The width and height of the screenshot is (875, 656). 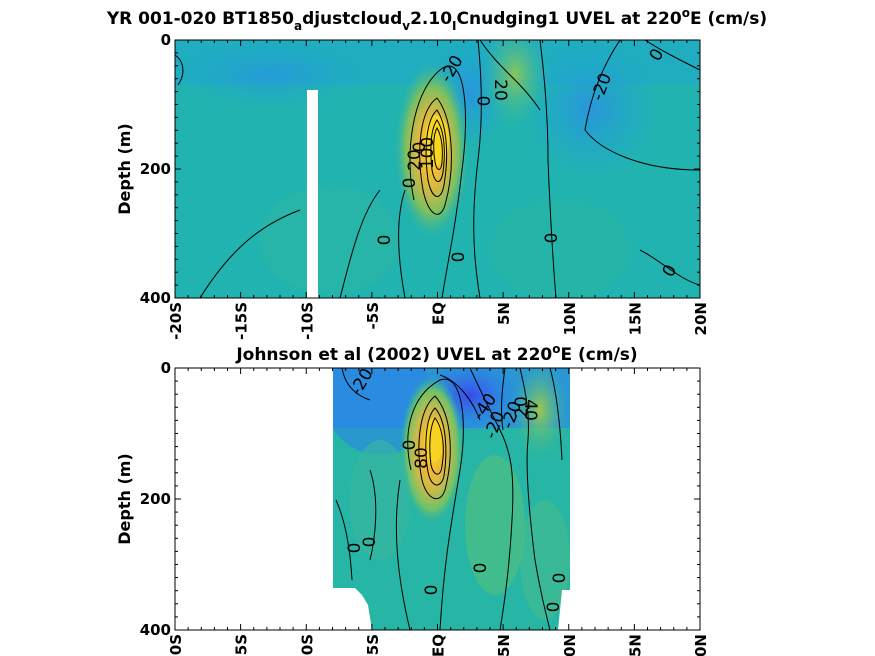 What do you see at coordinates (530, 410) in the screenshot?
I see `contour-label: 40` at bounding box center [530, 410].